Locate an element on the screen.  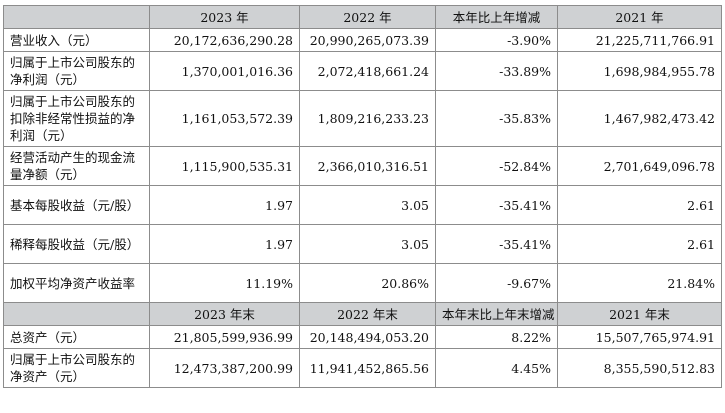
row-label: 总资产（元） is located at coordinates (76, 337).